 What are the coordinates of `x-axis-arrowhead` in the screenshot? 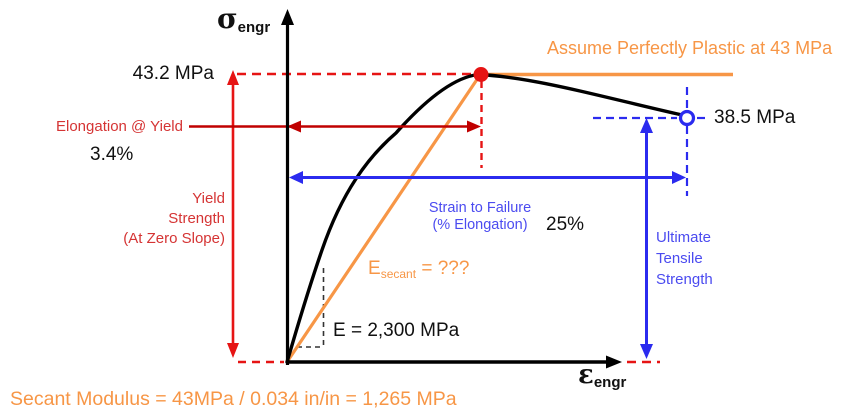 It's located at (614, 362).